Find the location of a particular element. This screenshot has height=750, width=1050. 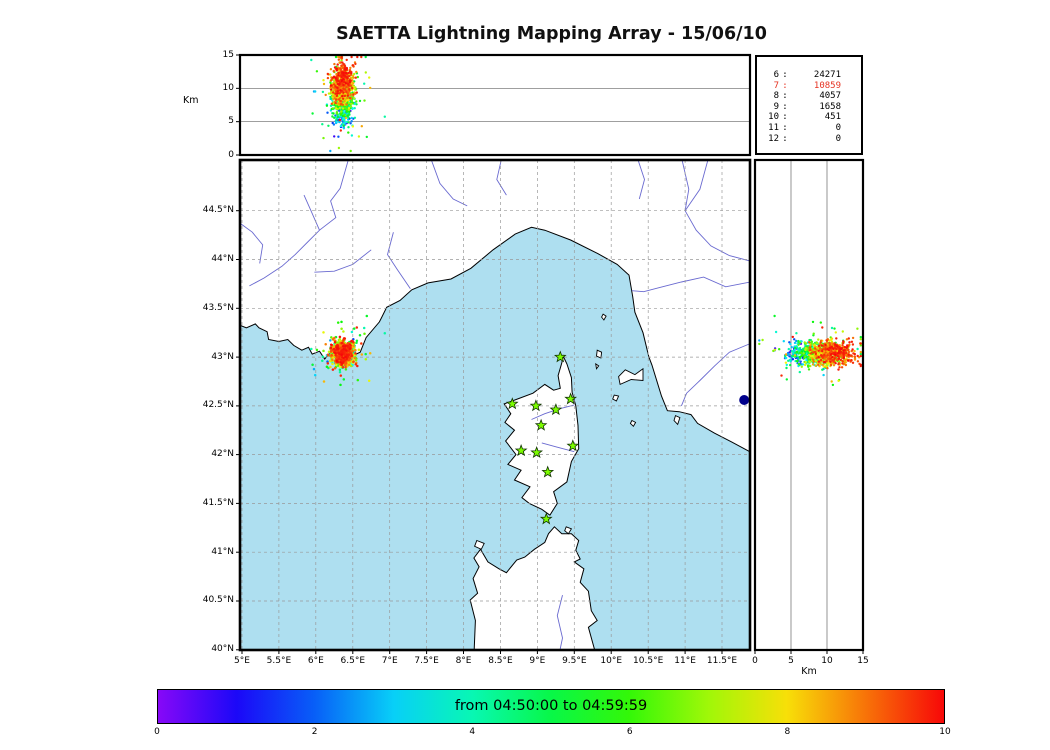

lon-tick-label: 5.5°E is located at coordinates (279, 661).